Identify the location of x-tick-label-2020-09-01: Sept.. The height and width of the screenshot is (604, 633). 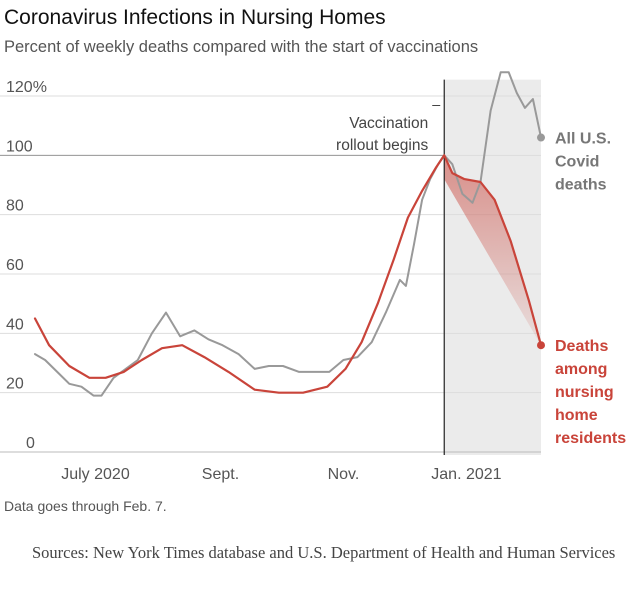
(220, 474).